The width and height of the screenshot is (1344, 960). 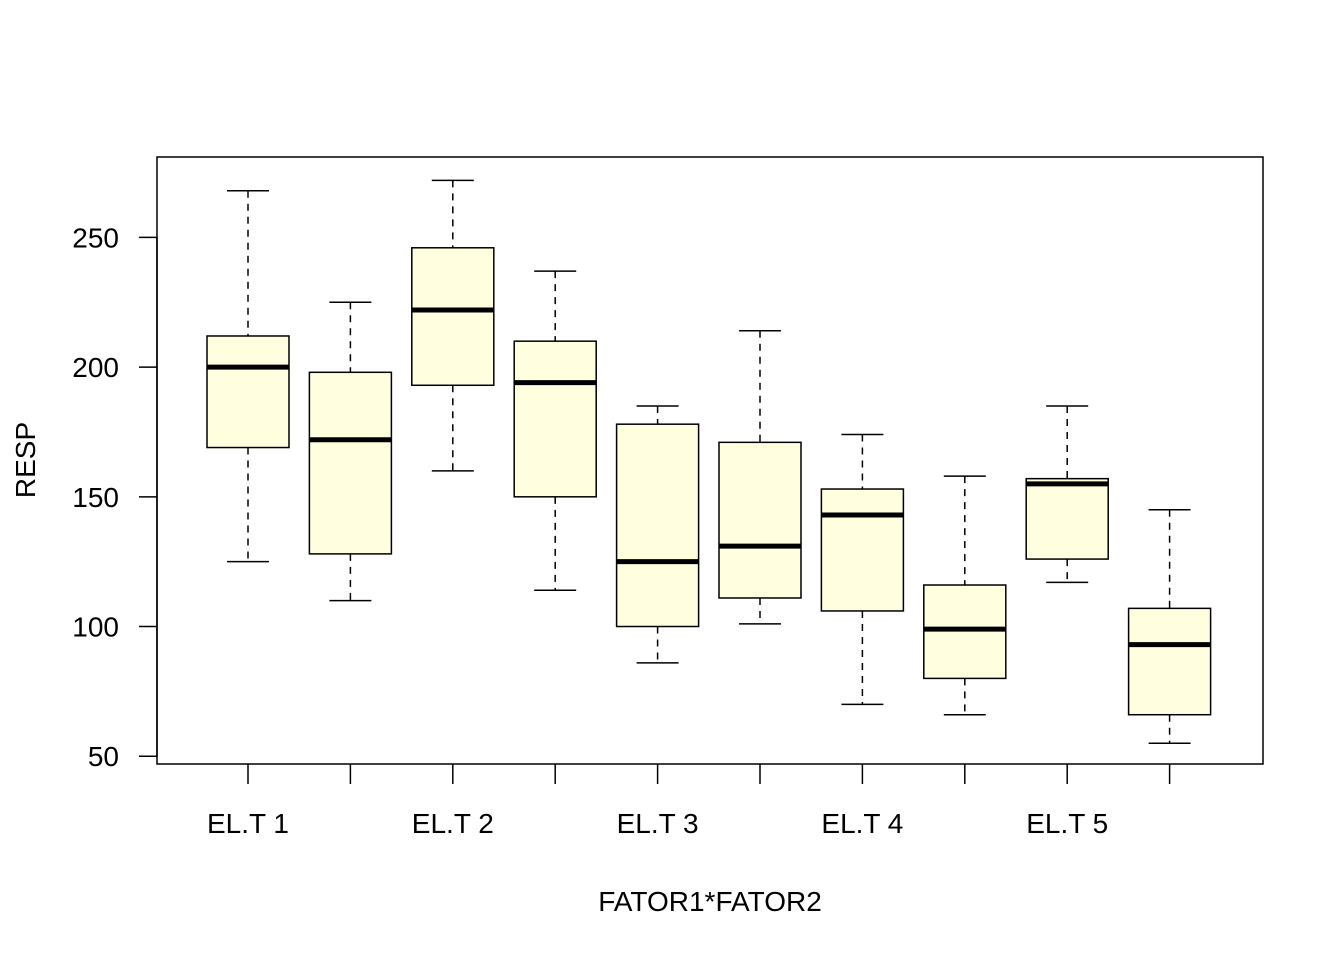 What do you see at coordinates (95, 627) in the screenshot?
I see `y-tick-label: 100` at bounding box center [95, 627].